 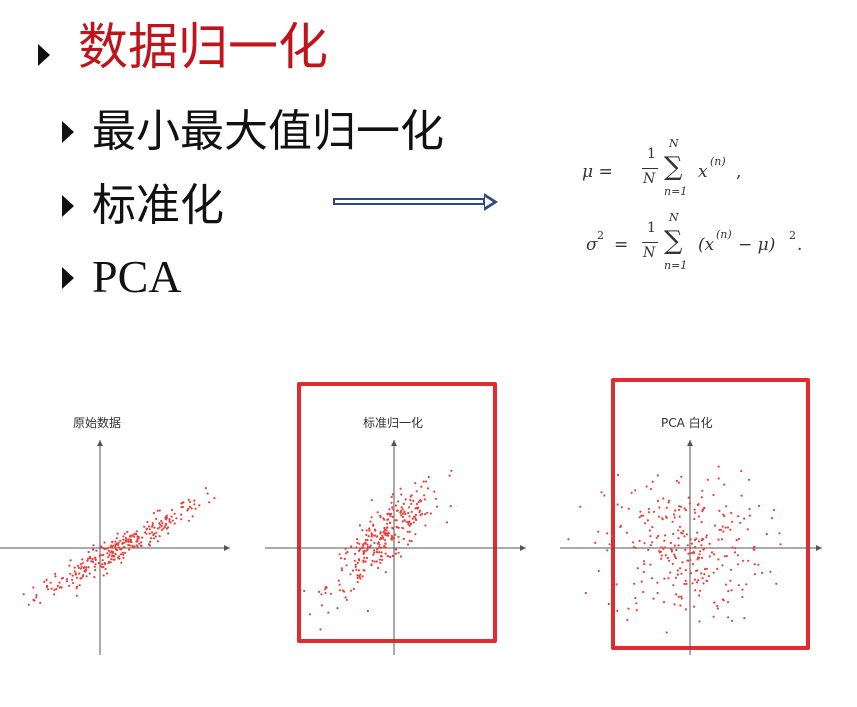 I want to click on formula-mean-sumtop: N, so click(x=674, y=143).